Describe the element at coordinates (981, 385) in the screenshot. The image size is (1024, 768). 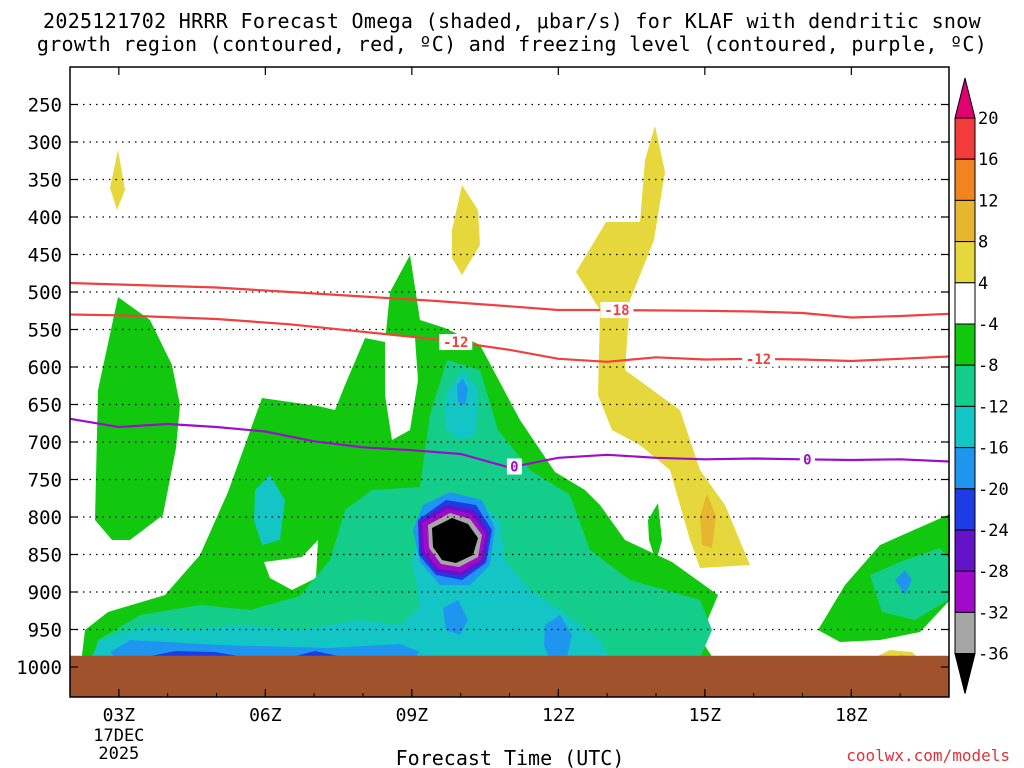
I see `omega-colorbar: 20 16 12 8 4 -4 -8 -12 -16 -20 -24 -28 -32 -36` at that location.